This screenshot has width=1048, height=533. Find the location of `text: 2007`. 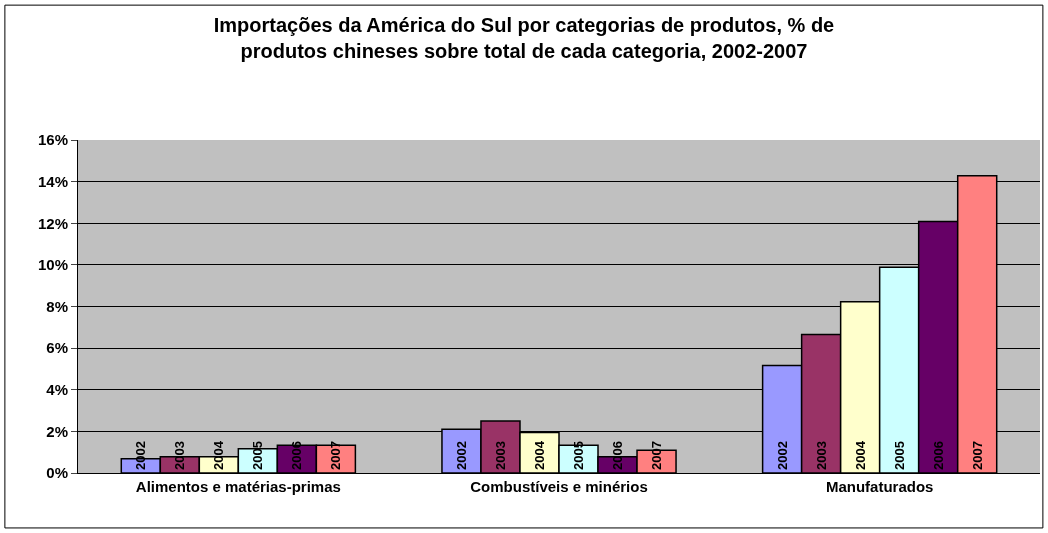

text: 2007 is located at coordinates (977, 455).